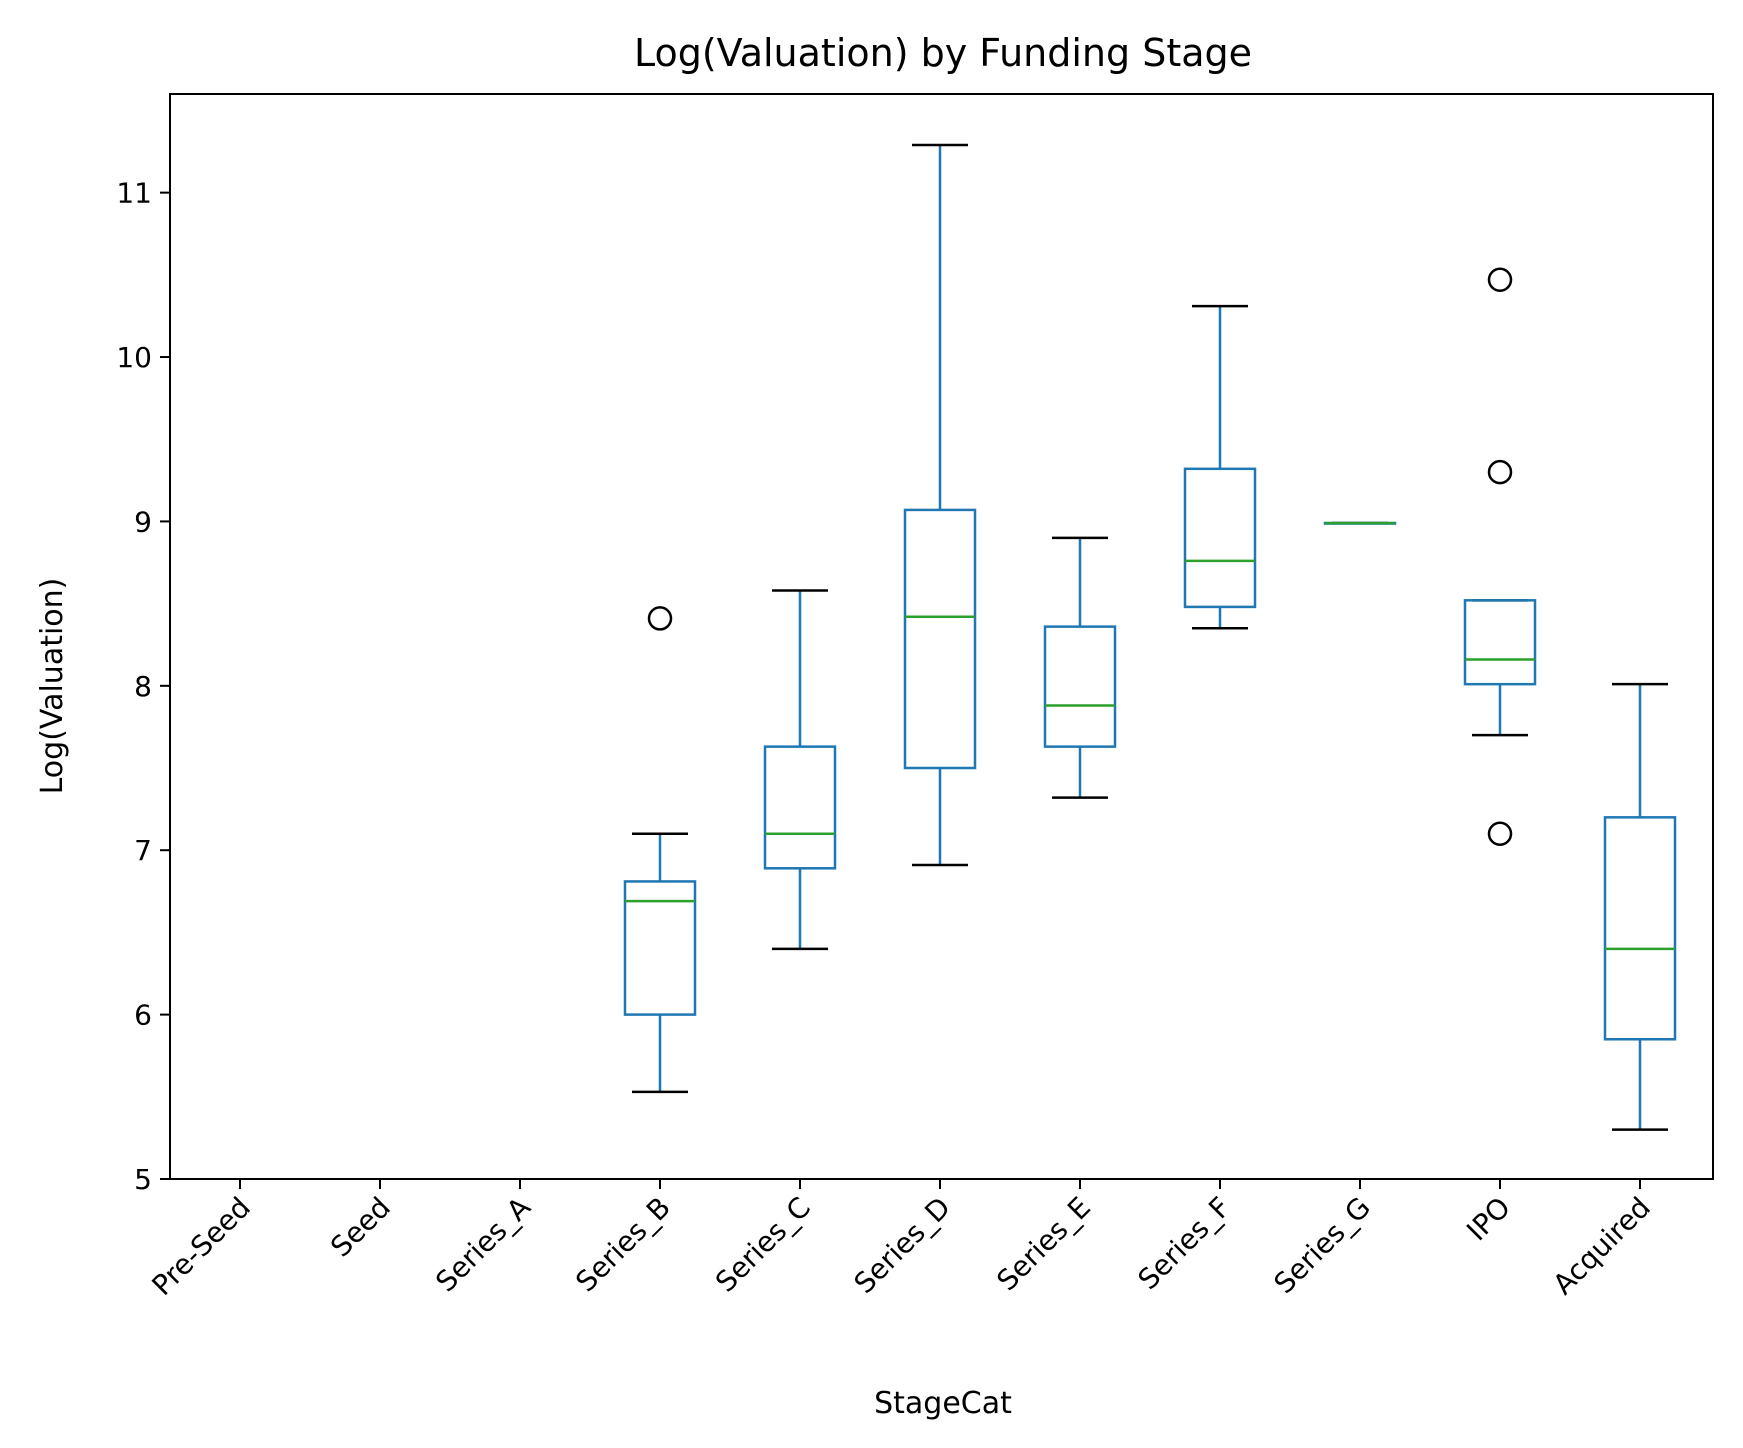 The height and width of the screenshot is (1448, 1743). Describe the element at coordinates (134, 357) in the screenshot. I see `y-tick-label: 10` at that location.